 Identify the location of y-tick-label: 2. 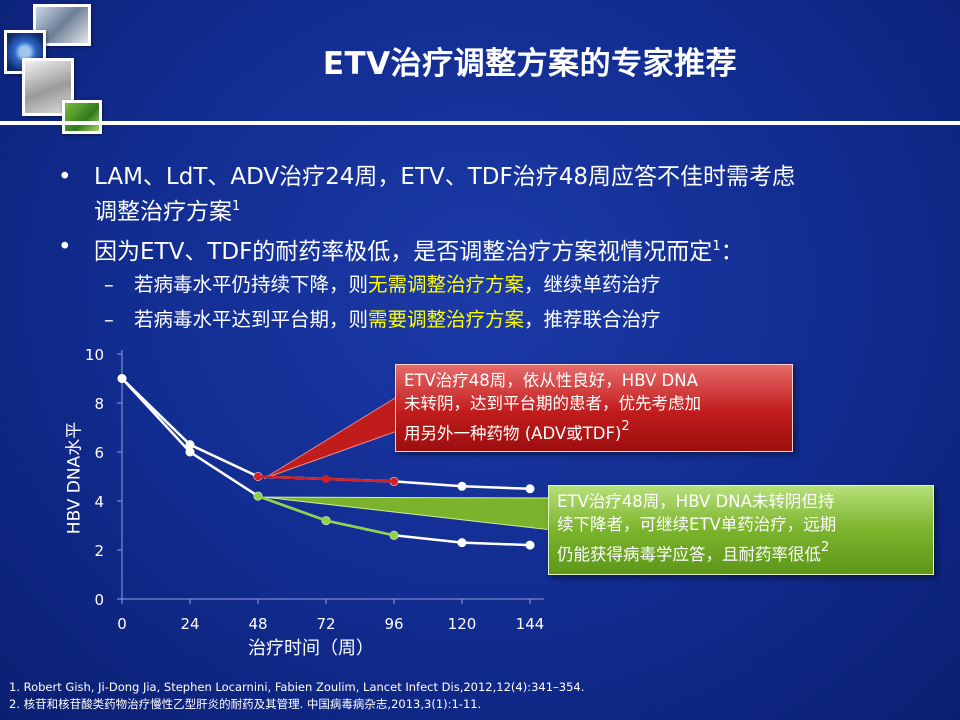
(99, 551).